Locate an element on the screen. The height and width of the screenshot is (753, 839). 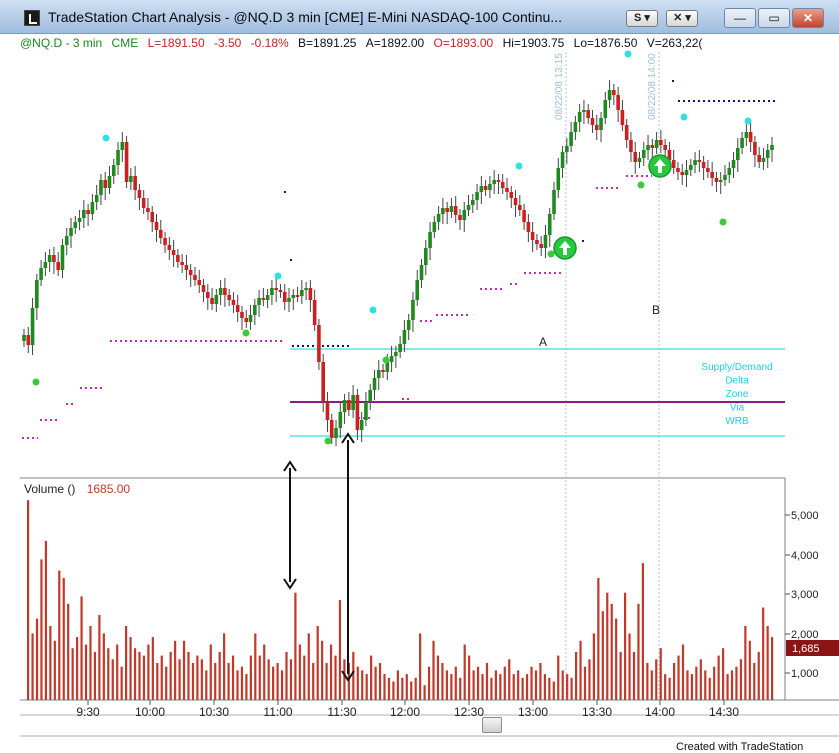
time-axis-label-10: 14:00 is located at coordinates (660, 712).